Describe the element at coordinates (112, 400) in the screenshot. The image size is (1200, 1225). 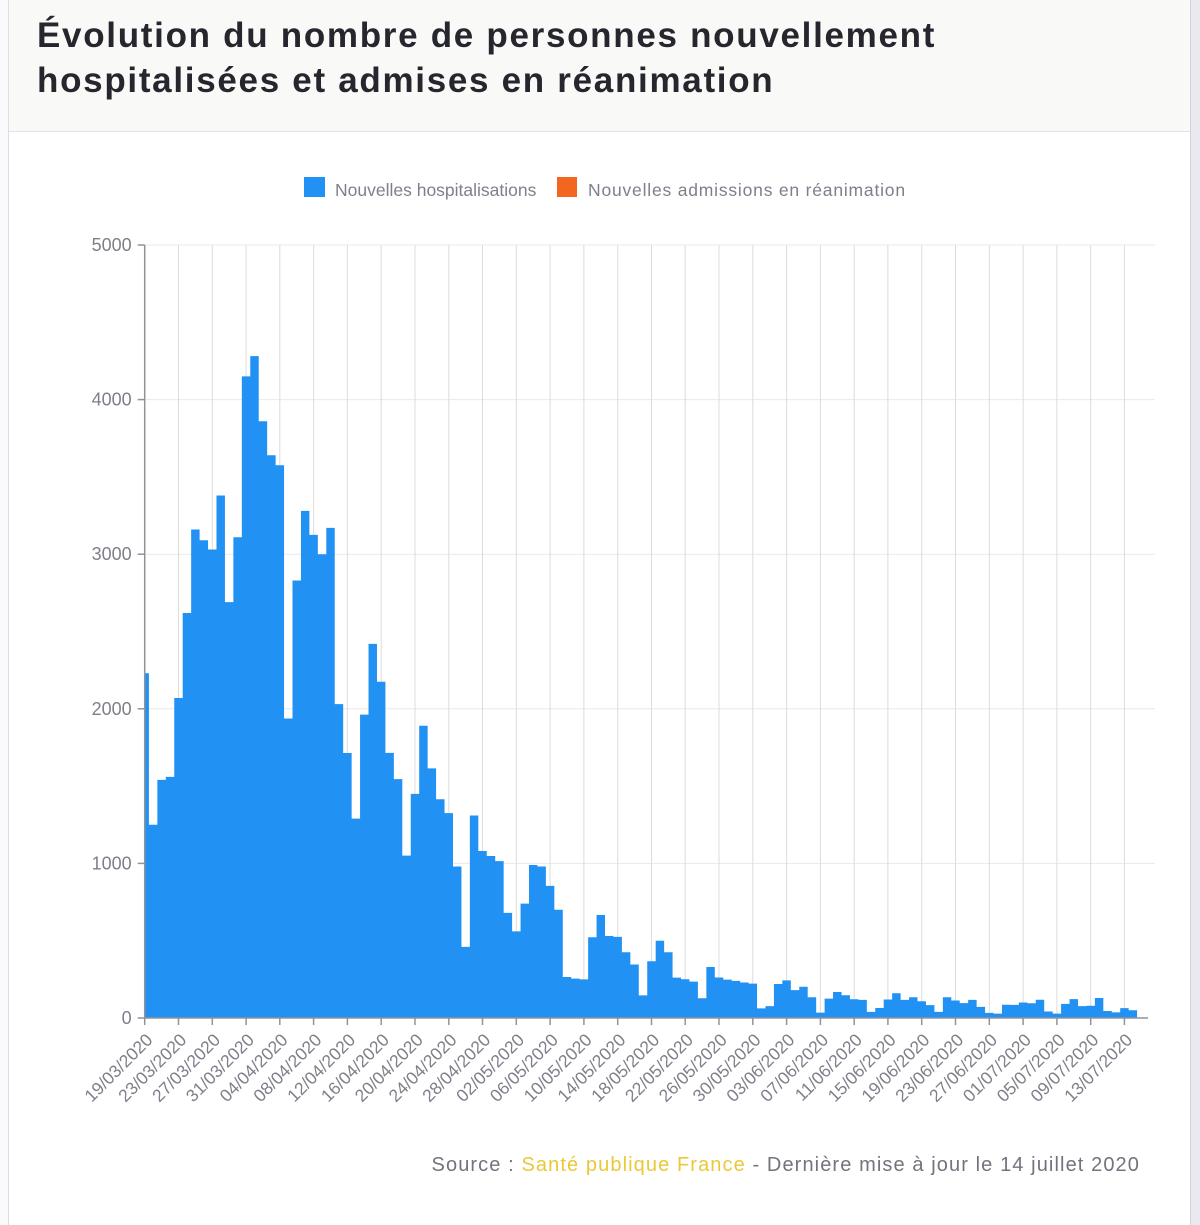
I see `svg-text: 4000` at that location.